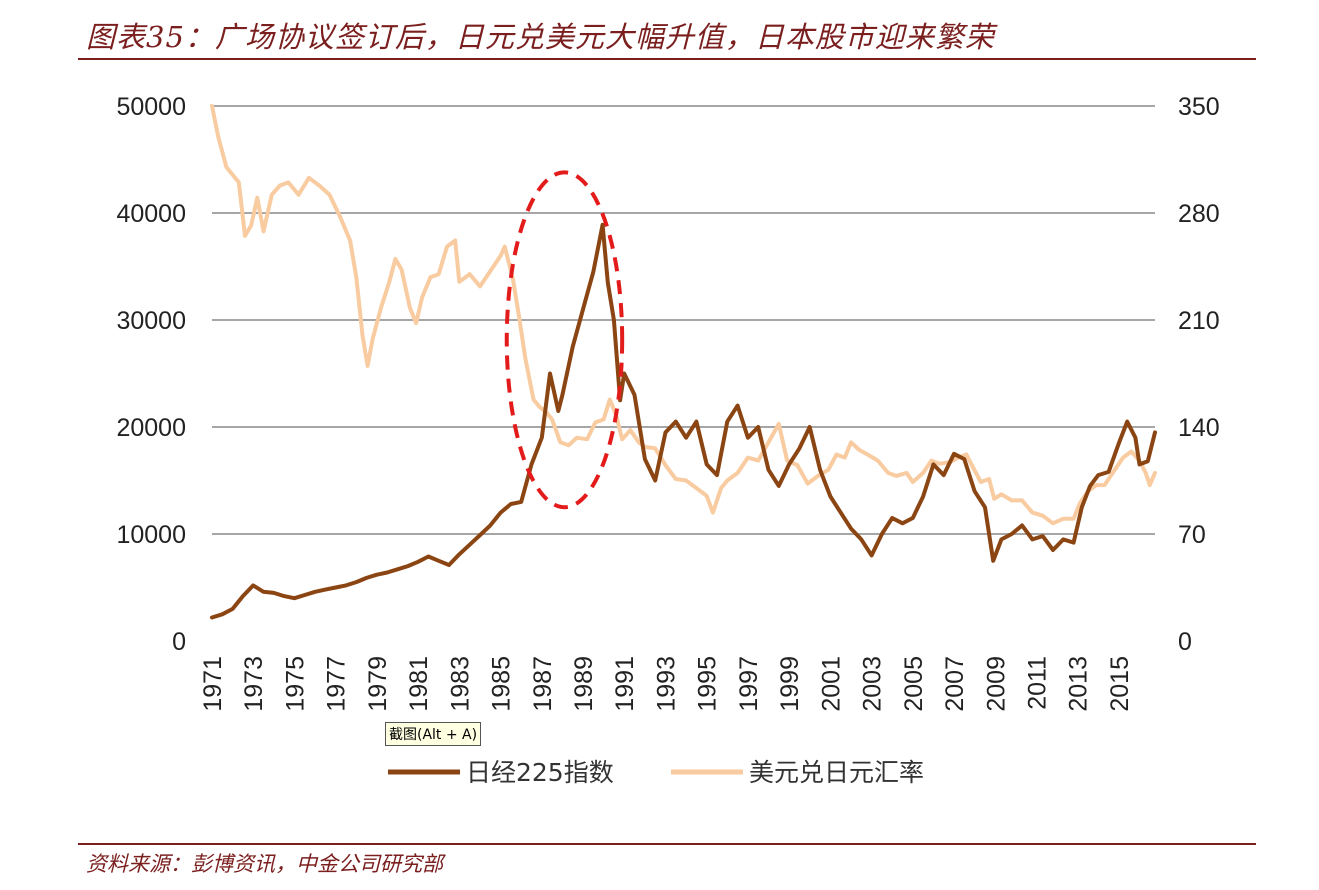 The image size is (1319, 890). I want to click on x-tick-label: 2007, so click(955, 684).